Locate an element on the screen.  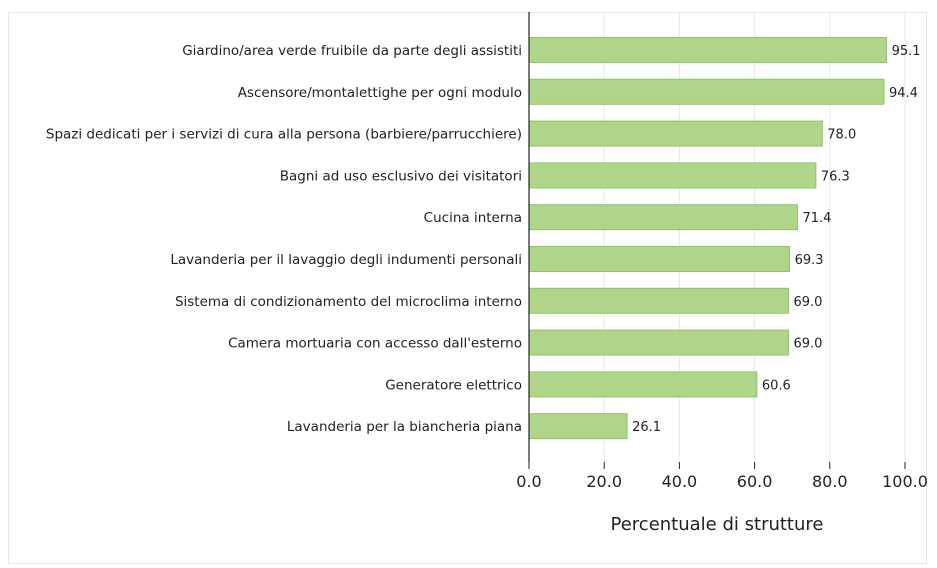
category-label: Cucina interna is located at coordinates (473, 218).